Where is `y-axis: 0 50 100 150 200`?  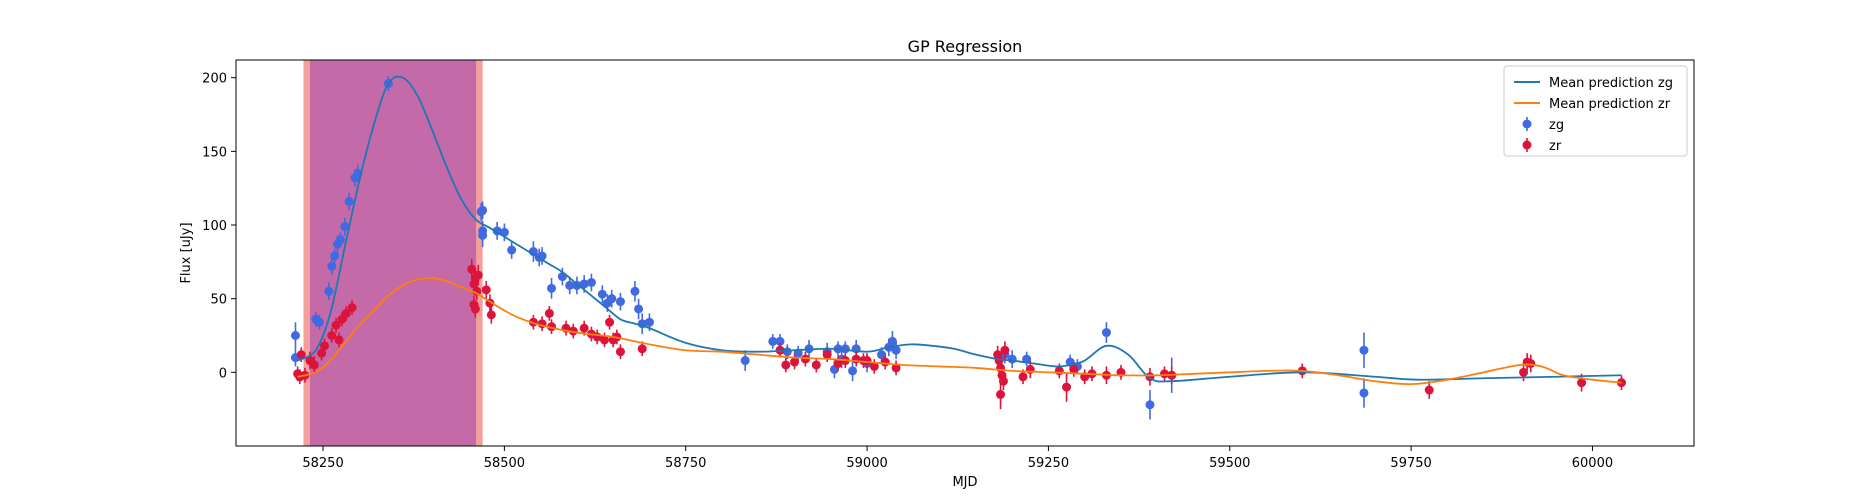
y-axis: 0 50 100 150 200 is located at coordinates (219, 226).